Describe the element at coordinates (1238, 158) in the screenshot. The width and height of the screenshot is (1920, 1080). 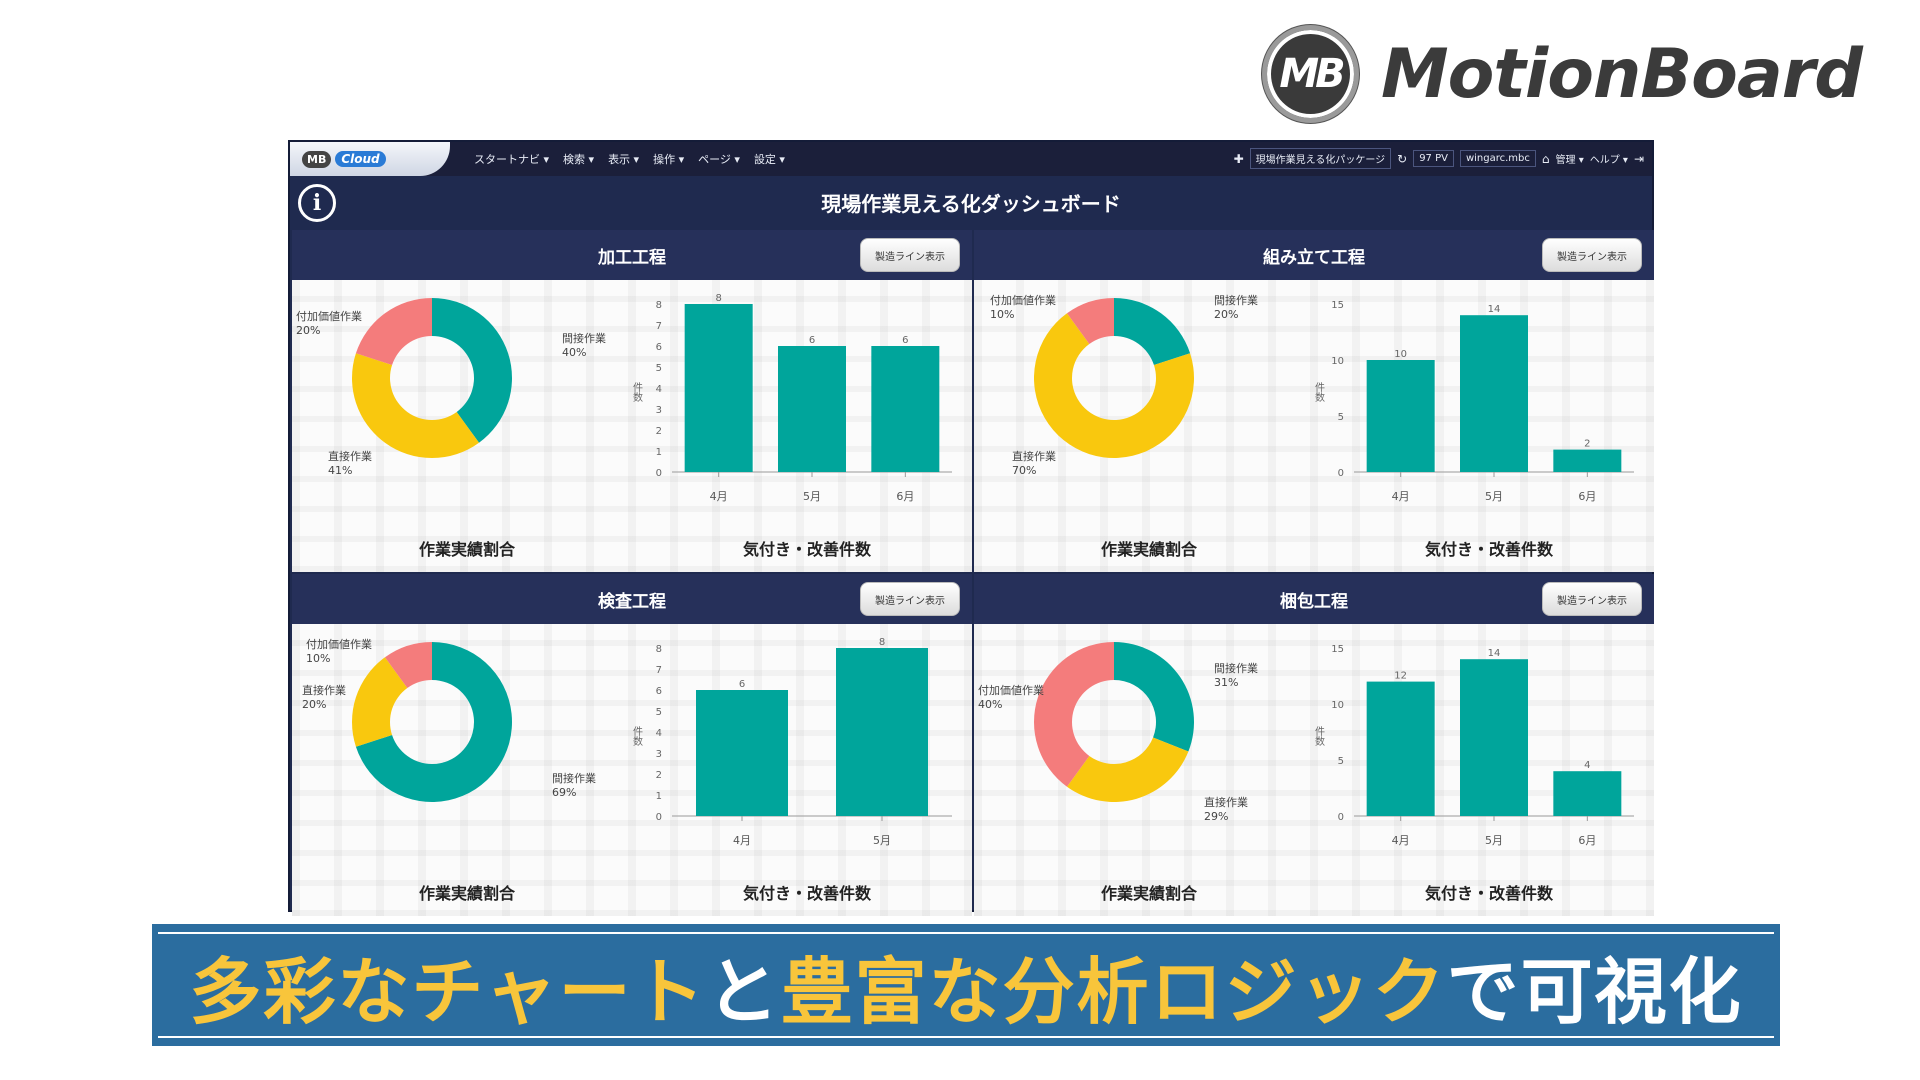
I see `puzzle-icon: ✚` at that location.